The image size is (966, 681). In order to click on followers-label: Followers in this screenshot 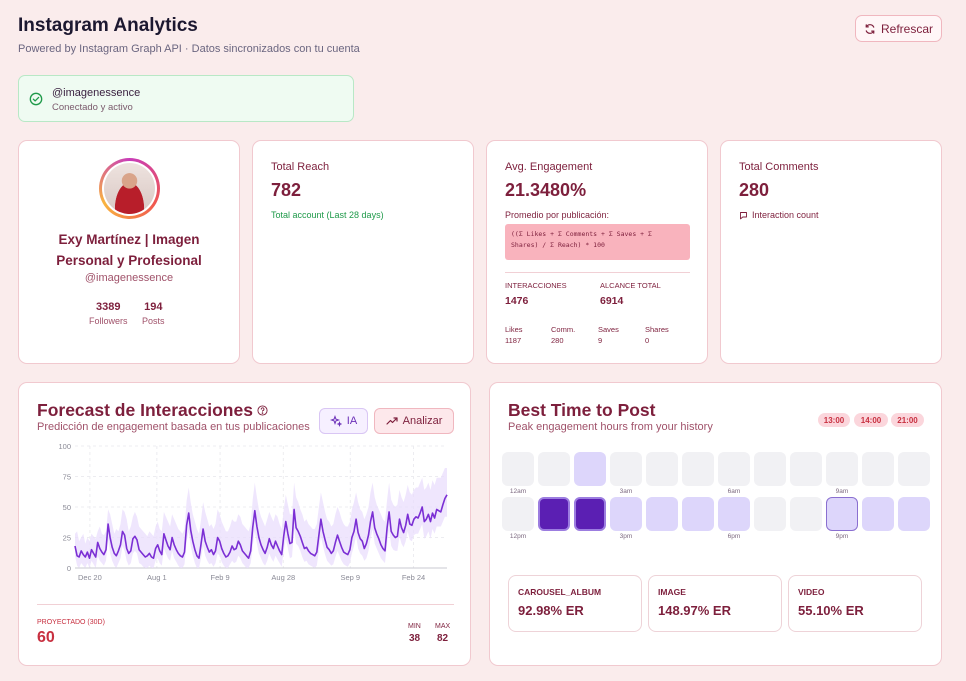, I will do `click(108, 321)`.